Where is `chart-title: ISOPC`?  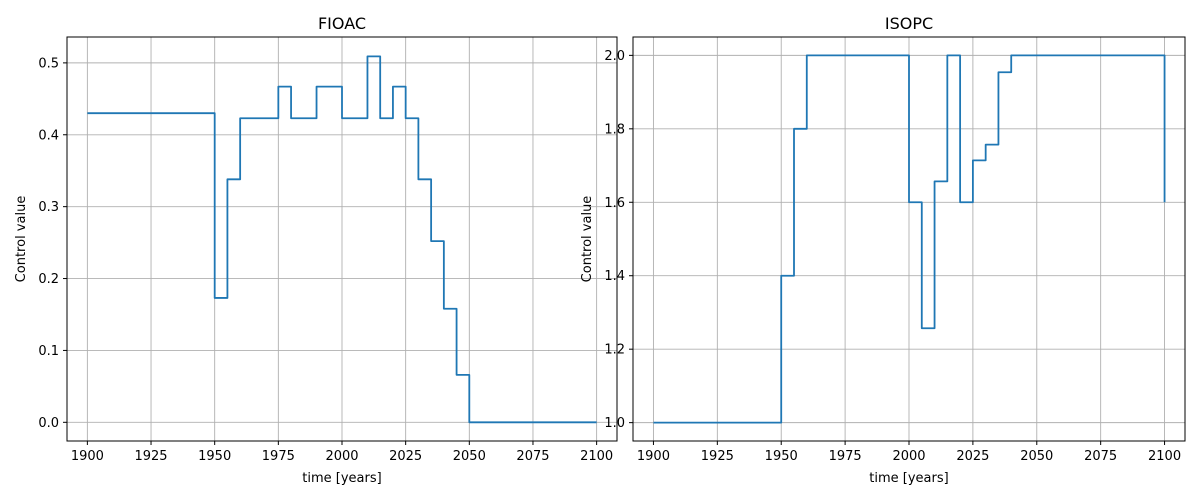
chart-title: ISOPC is located at coordinates (909, 23).